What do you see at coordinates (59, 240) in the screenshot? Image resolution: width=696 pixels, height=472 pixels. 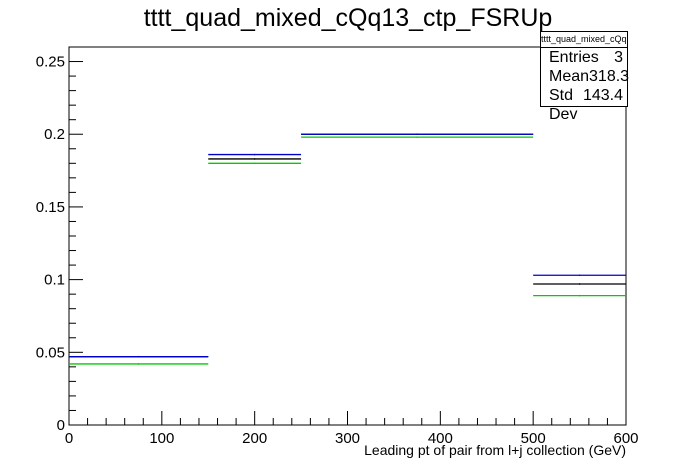 I see `y-axis: 0 0.05 0.1 0.15 0.2 0.25` at bounding box center [59, 240].